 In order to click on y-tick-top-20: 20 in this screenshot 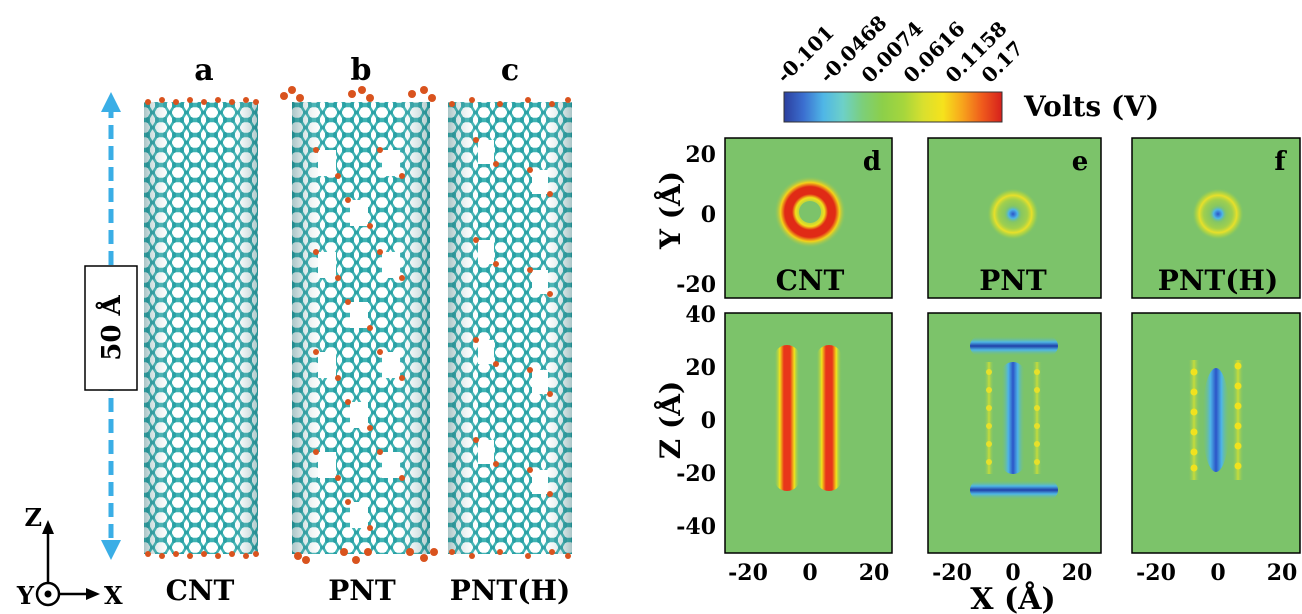, I will do `click(700, 155)`.